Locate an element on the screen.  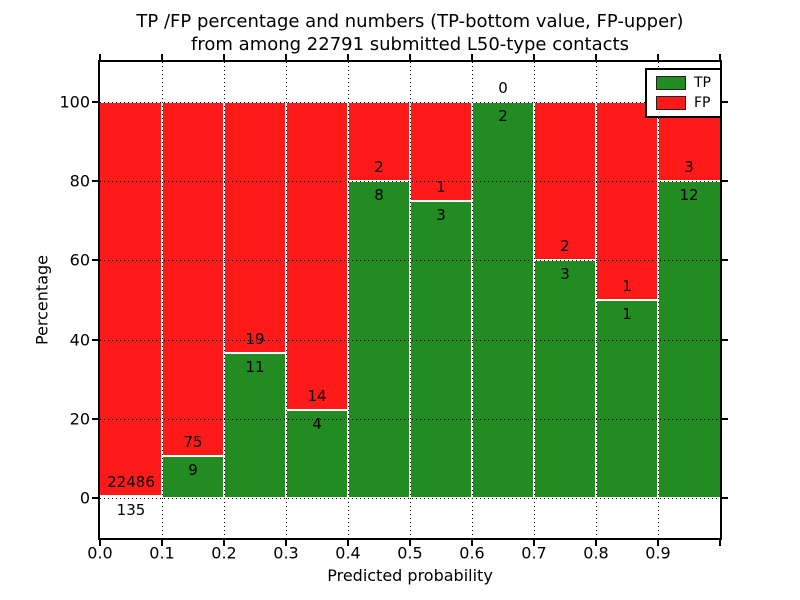
x-tick-label: 0.7 is located at coordinates (534, 553).